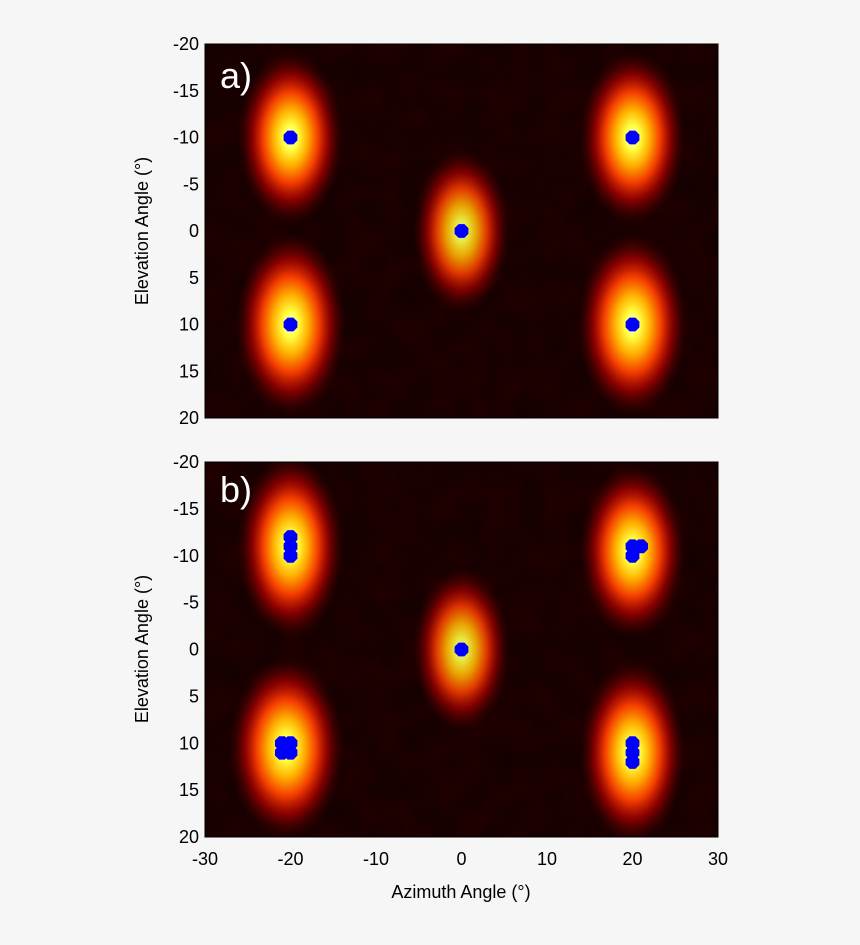 The width and height of the screenshot is (860, 945). Describe the element at coordinates (236, 75) in the screenshot. I see `panel-label: a)` at that location.